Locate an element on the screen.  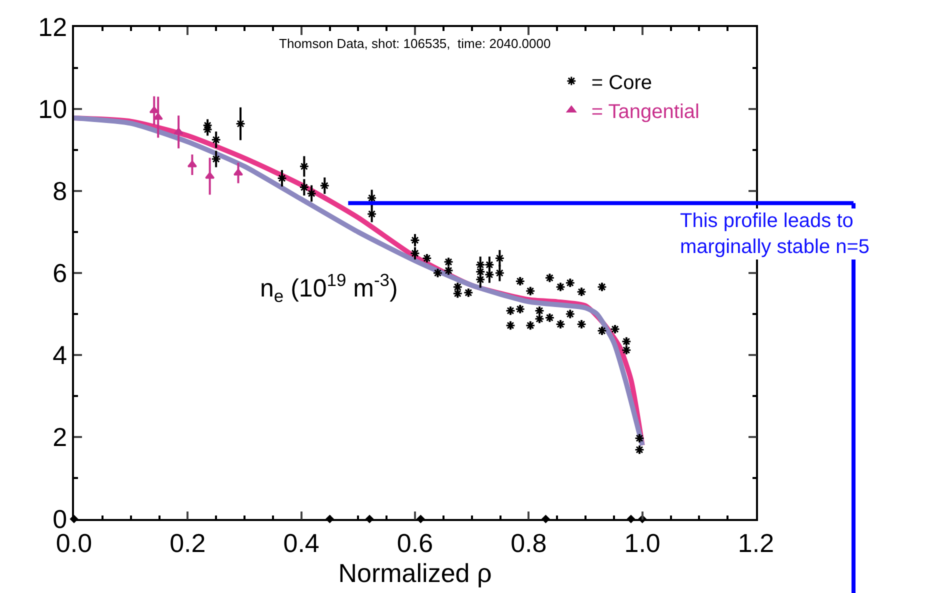
y-tick-label: 10 is located at coordinates (53, 109).